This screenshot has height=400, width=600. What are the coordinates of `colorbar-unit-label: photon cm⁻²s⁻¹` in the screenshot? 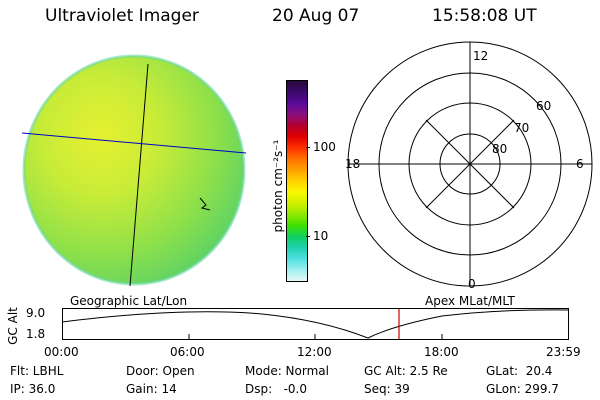 It's located at (278, 186).